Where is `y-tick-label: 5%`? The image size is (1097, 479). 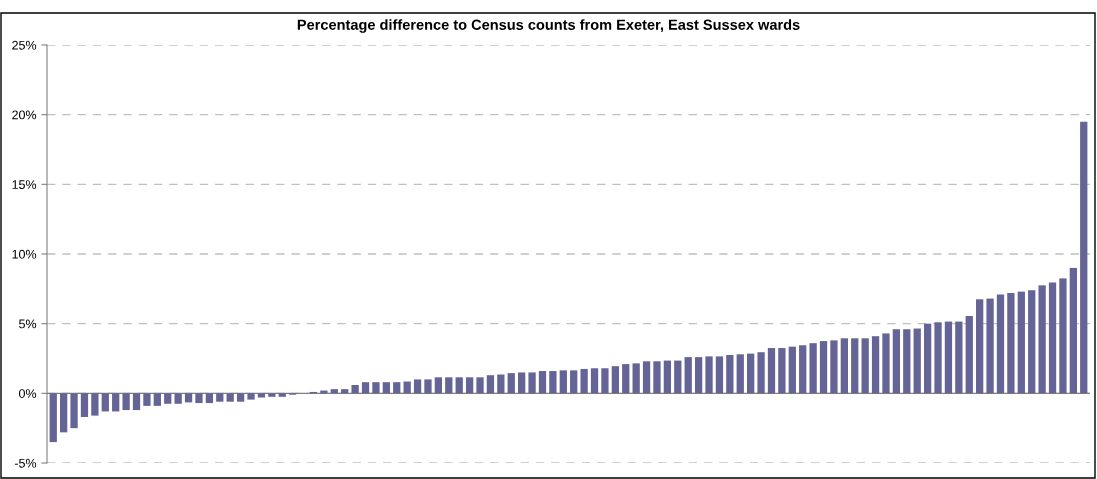 y-tick-label: 5% is located at coordinates (28, 324).